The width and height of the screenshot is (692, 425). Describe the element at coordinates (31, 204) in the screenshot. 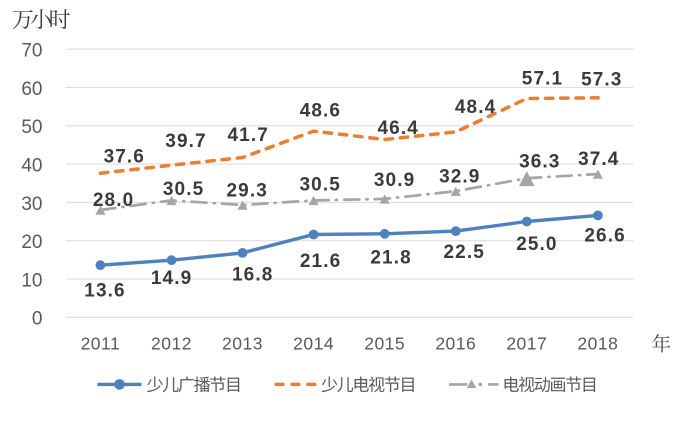

I see `svg-text: 30` at that location.